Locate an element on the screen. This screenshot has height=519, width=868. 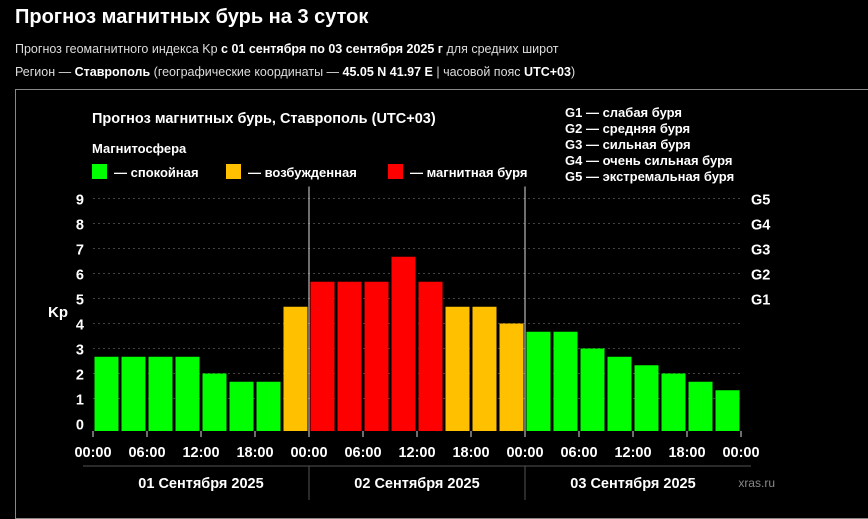
y-axis-label: Kp is located at coordinates (58, 312).